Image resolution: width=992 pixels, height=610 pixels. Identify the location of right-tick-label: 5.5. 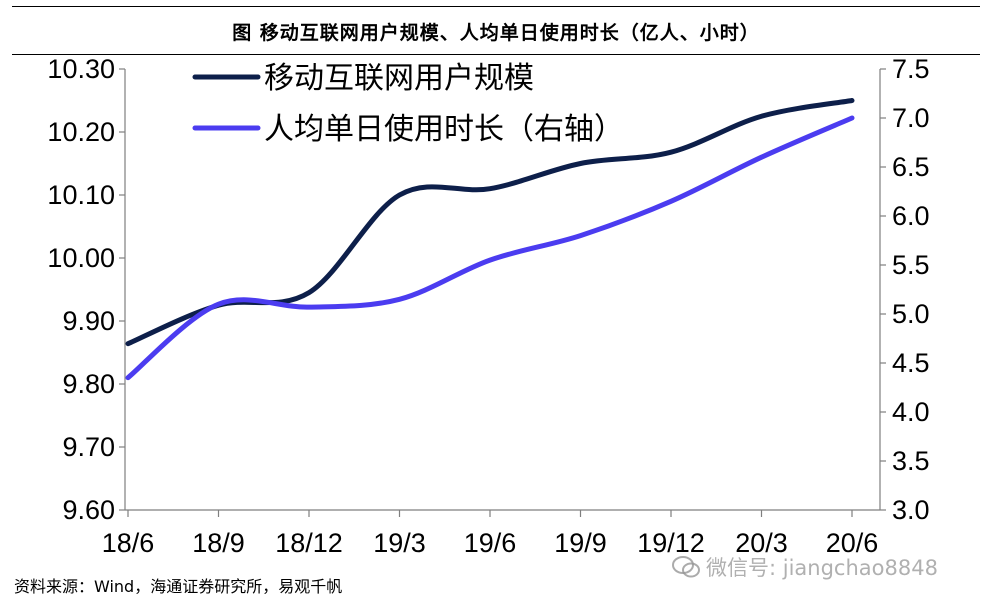
(911, 265).